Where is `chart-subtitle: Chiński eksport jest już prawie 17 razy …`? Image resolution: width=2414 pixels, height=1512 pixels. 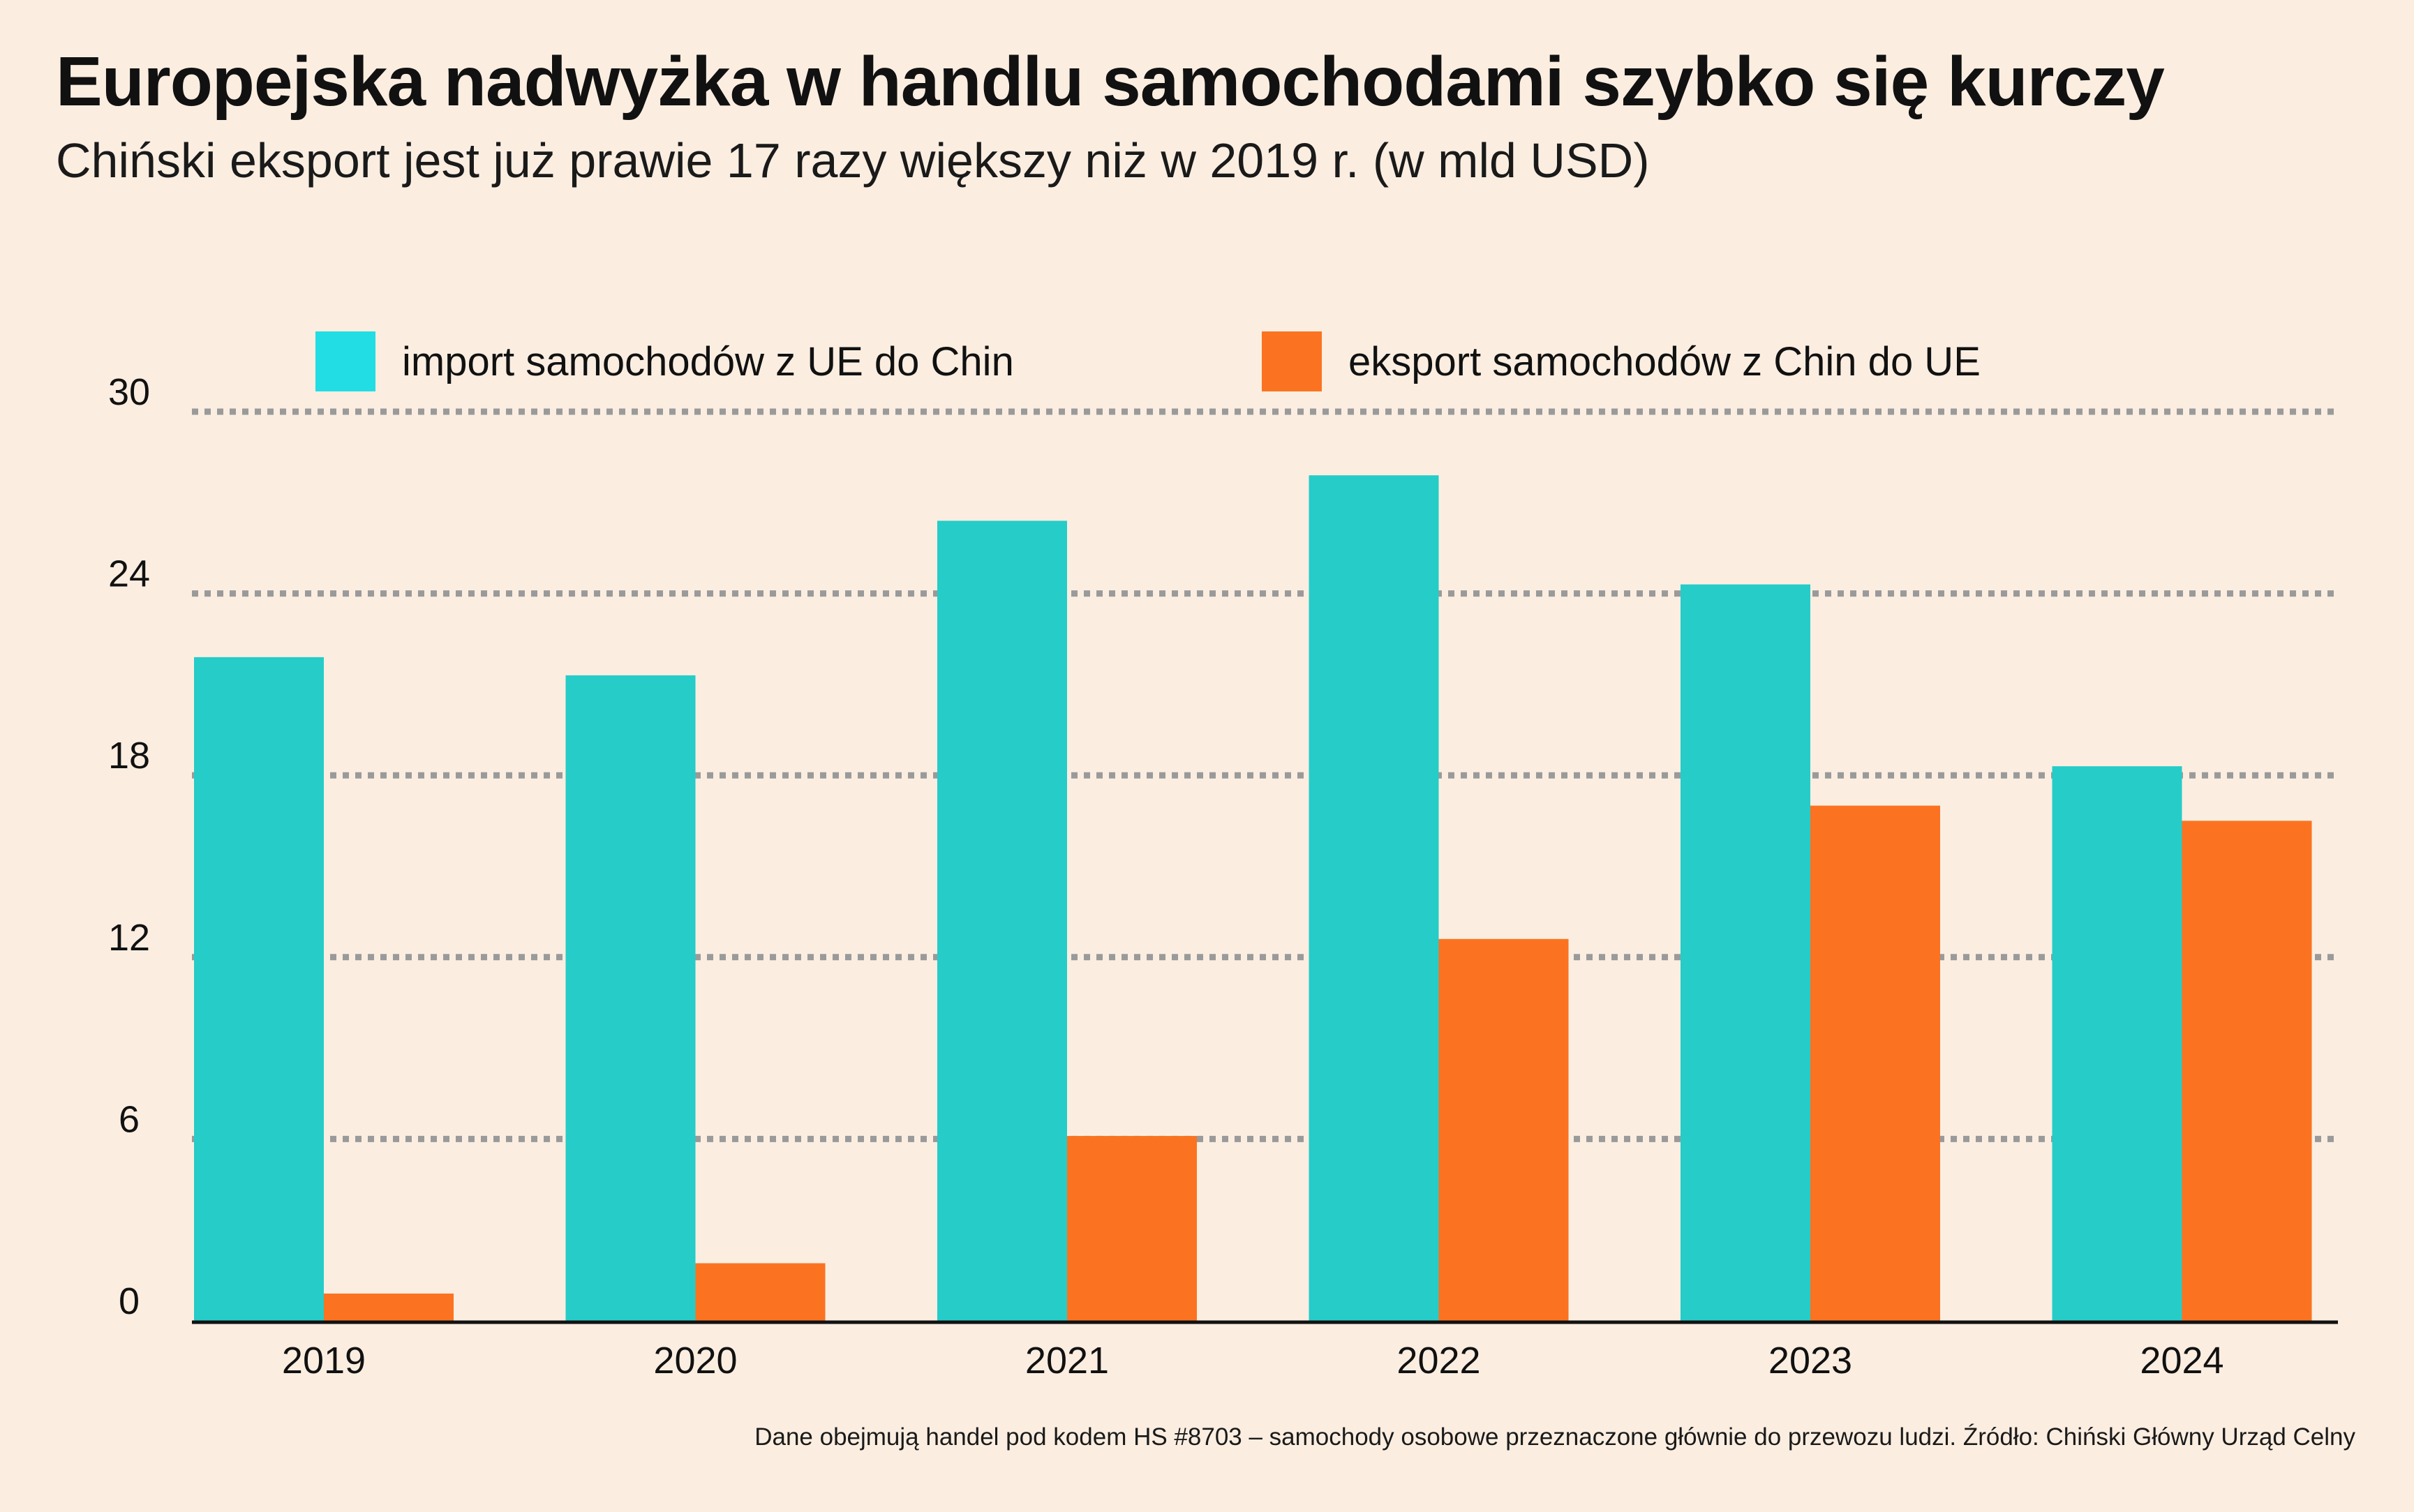
chart-subtitle: Chiński eksport jest już prawie 17 razy … is located at coordinates (853, 160).